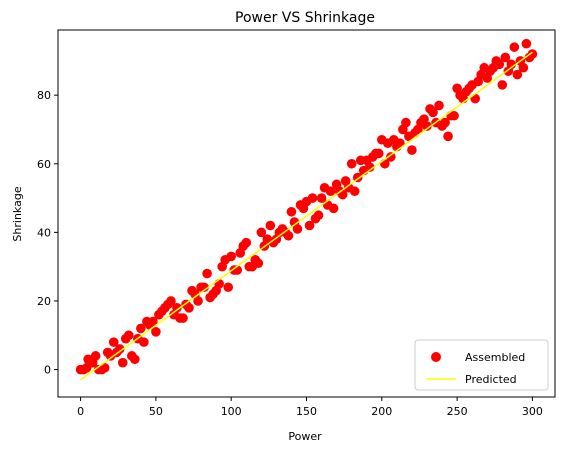 This screenshot has height=453, width=563. Describe the element at coordinates (491, 379) in the screenshot. I see `legend-label-predicted: Predicted` at that location.